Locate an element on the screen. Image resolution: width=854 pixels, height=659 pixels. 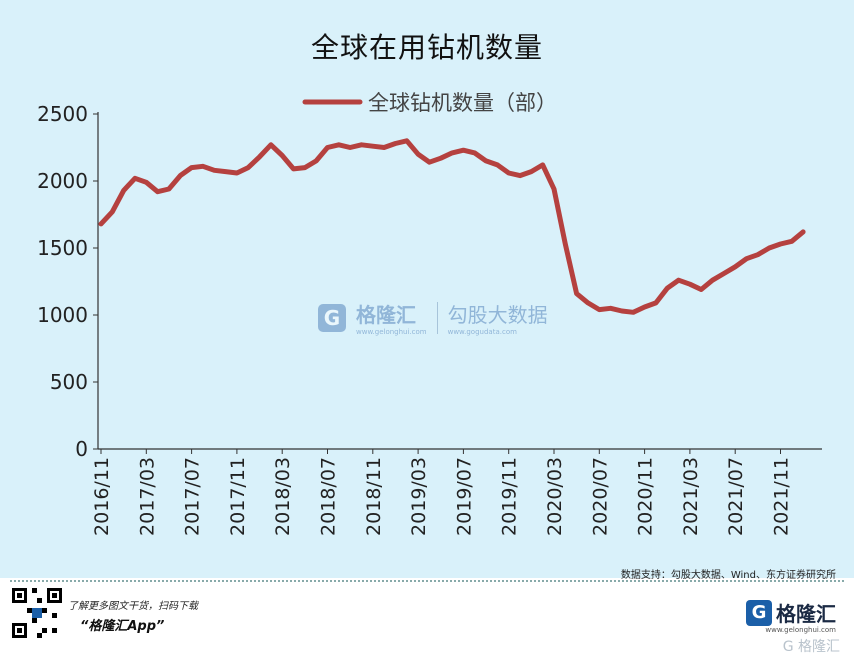
footer-app-name: “格隆汇App” is located at coordinates (122, 626).